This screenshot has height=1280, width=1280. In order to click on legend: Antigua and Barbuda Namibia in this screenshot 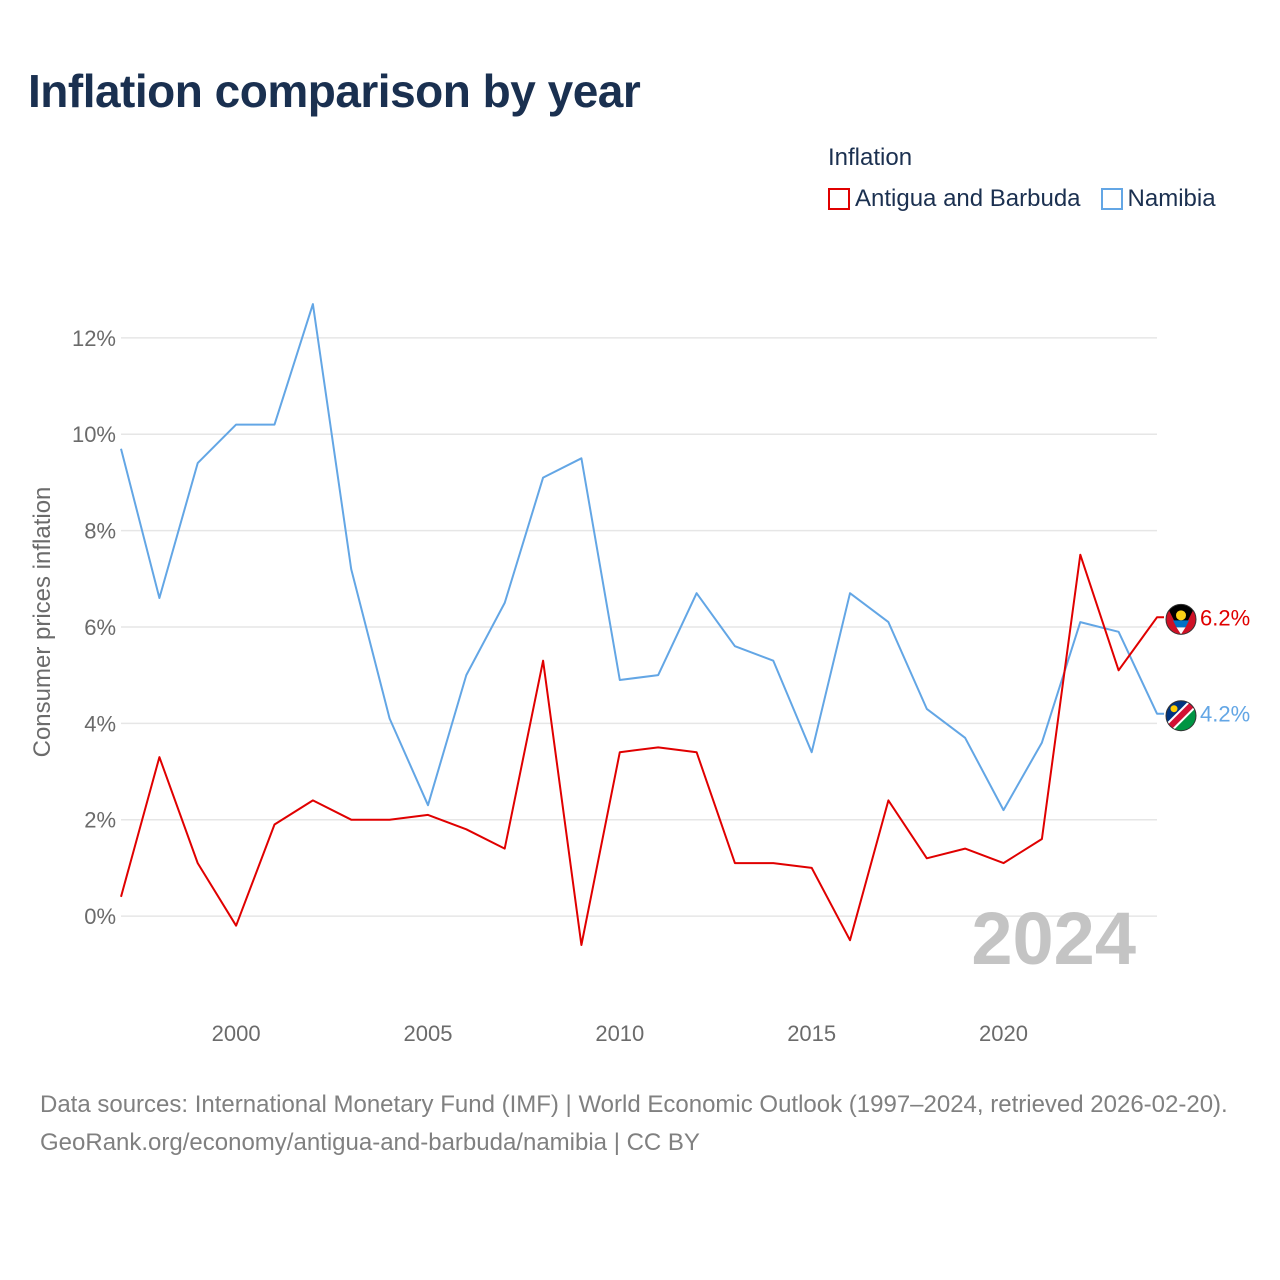, I will do `click(1022, 199)`.